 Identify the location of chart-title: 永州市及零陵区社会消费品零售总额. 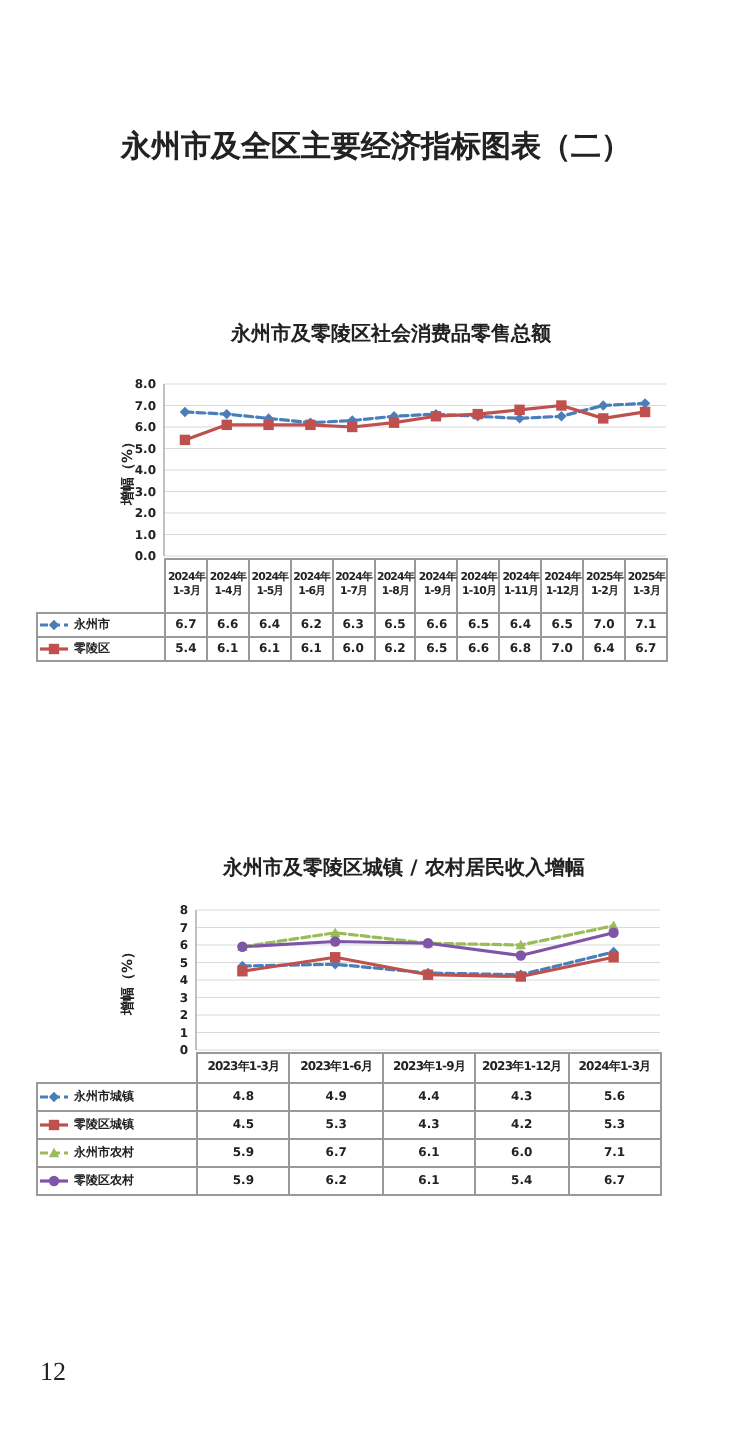
(391, 334).